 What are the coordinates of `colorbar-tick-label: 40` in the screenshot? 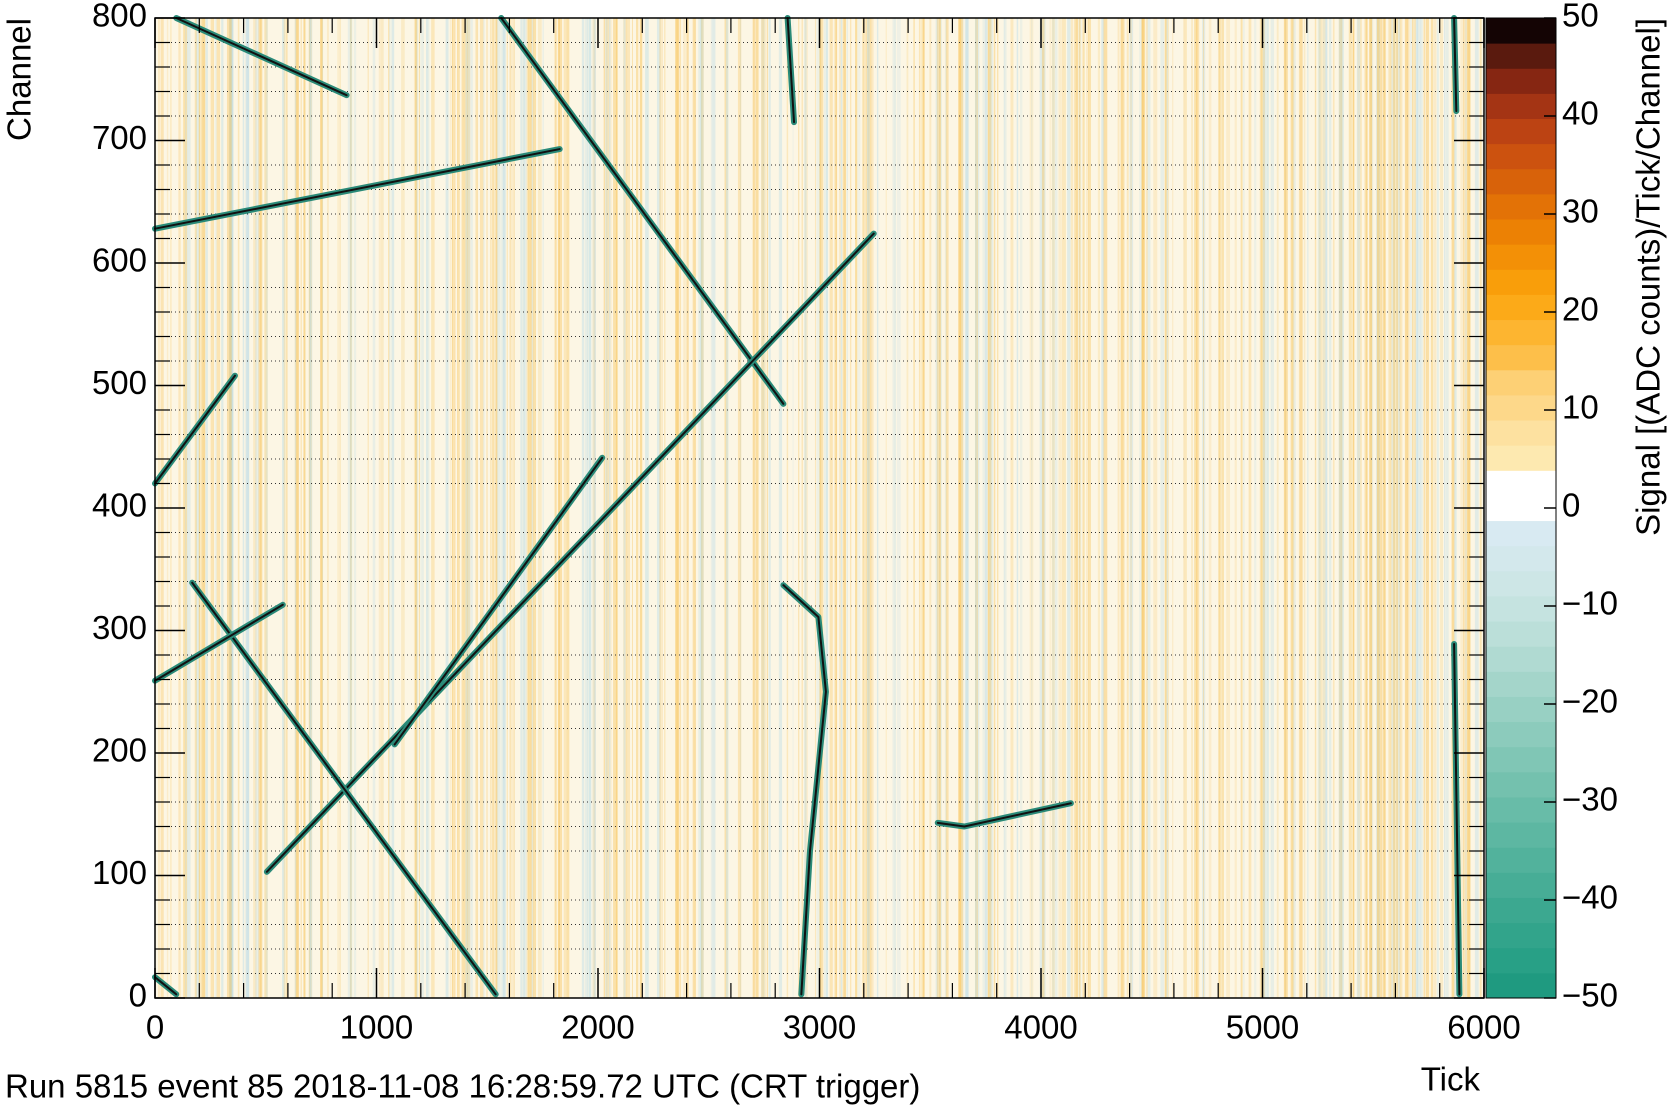 It's located at (1580, 113).